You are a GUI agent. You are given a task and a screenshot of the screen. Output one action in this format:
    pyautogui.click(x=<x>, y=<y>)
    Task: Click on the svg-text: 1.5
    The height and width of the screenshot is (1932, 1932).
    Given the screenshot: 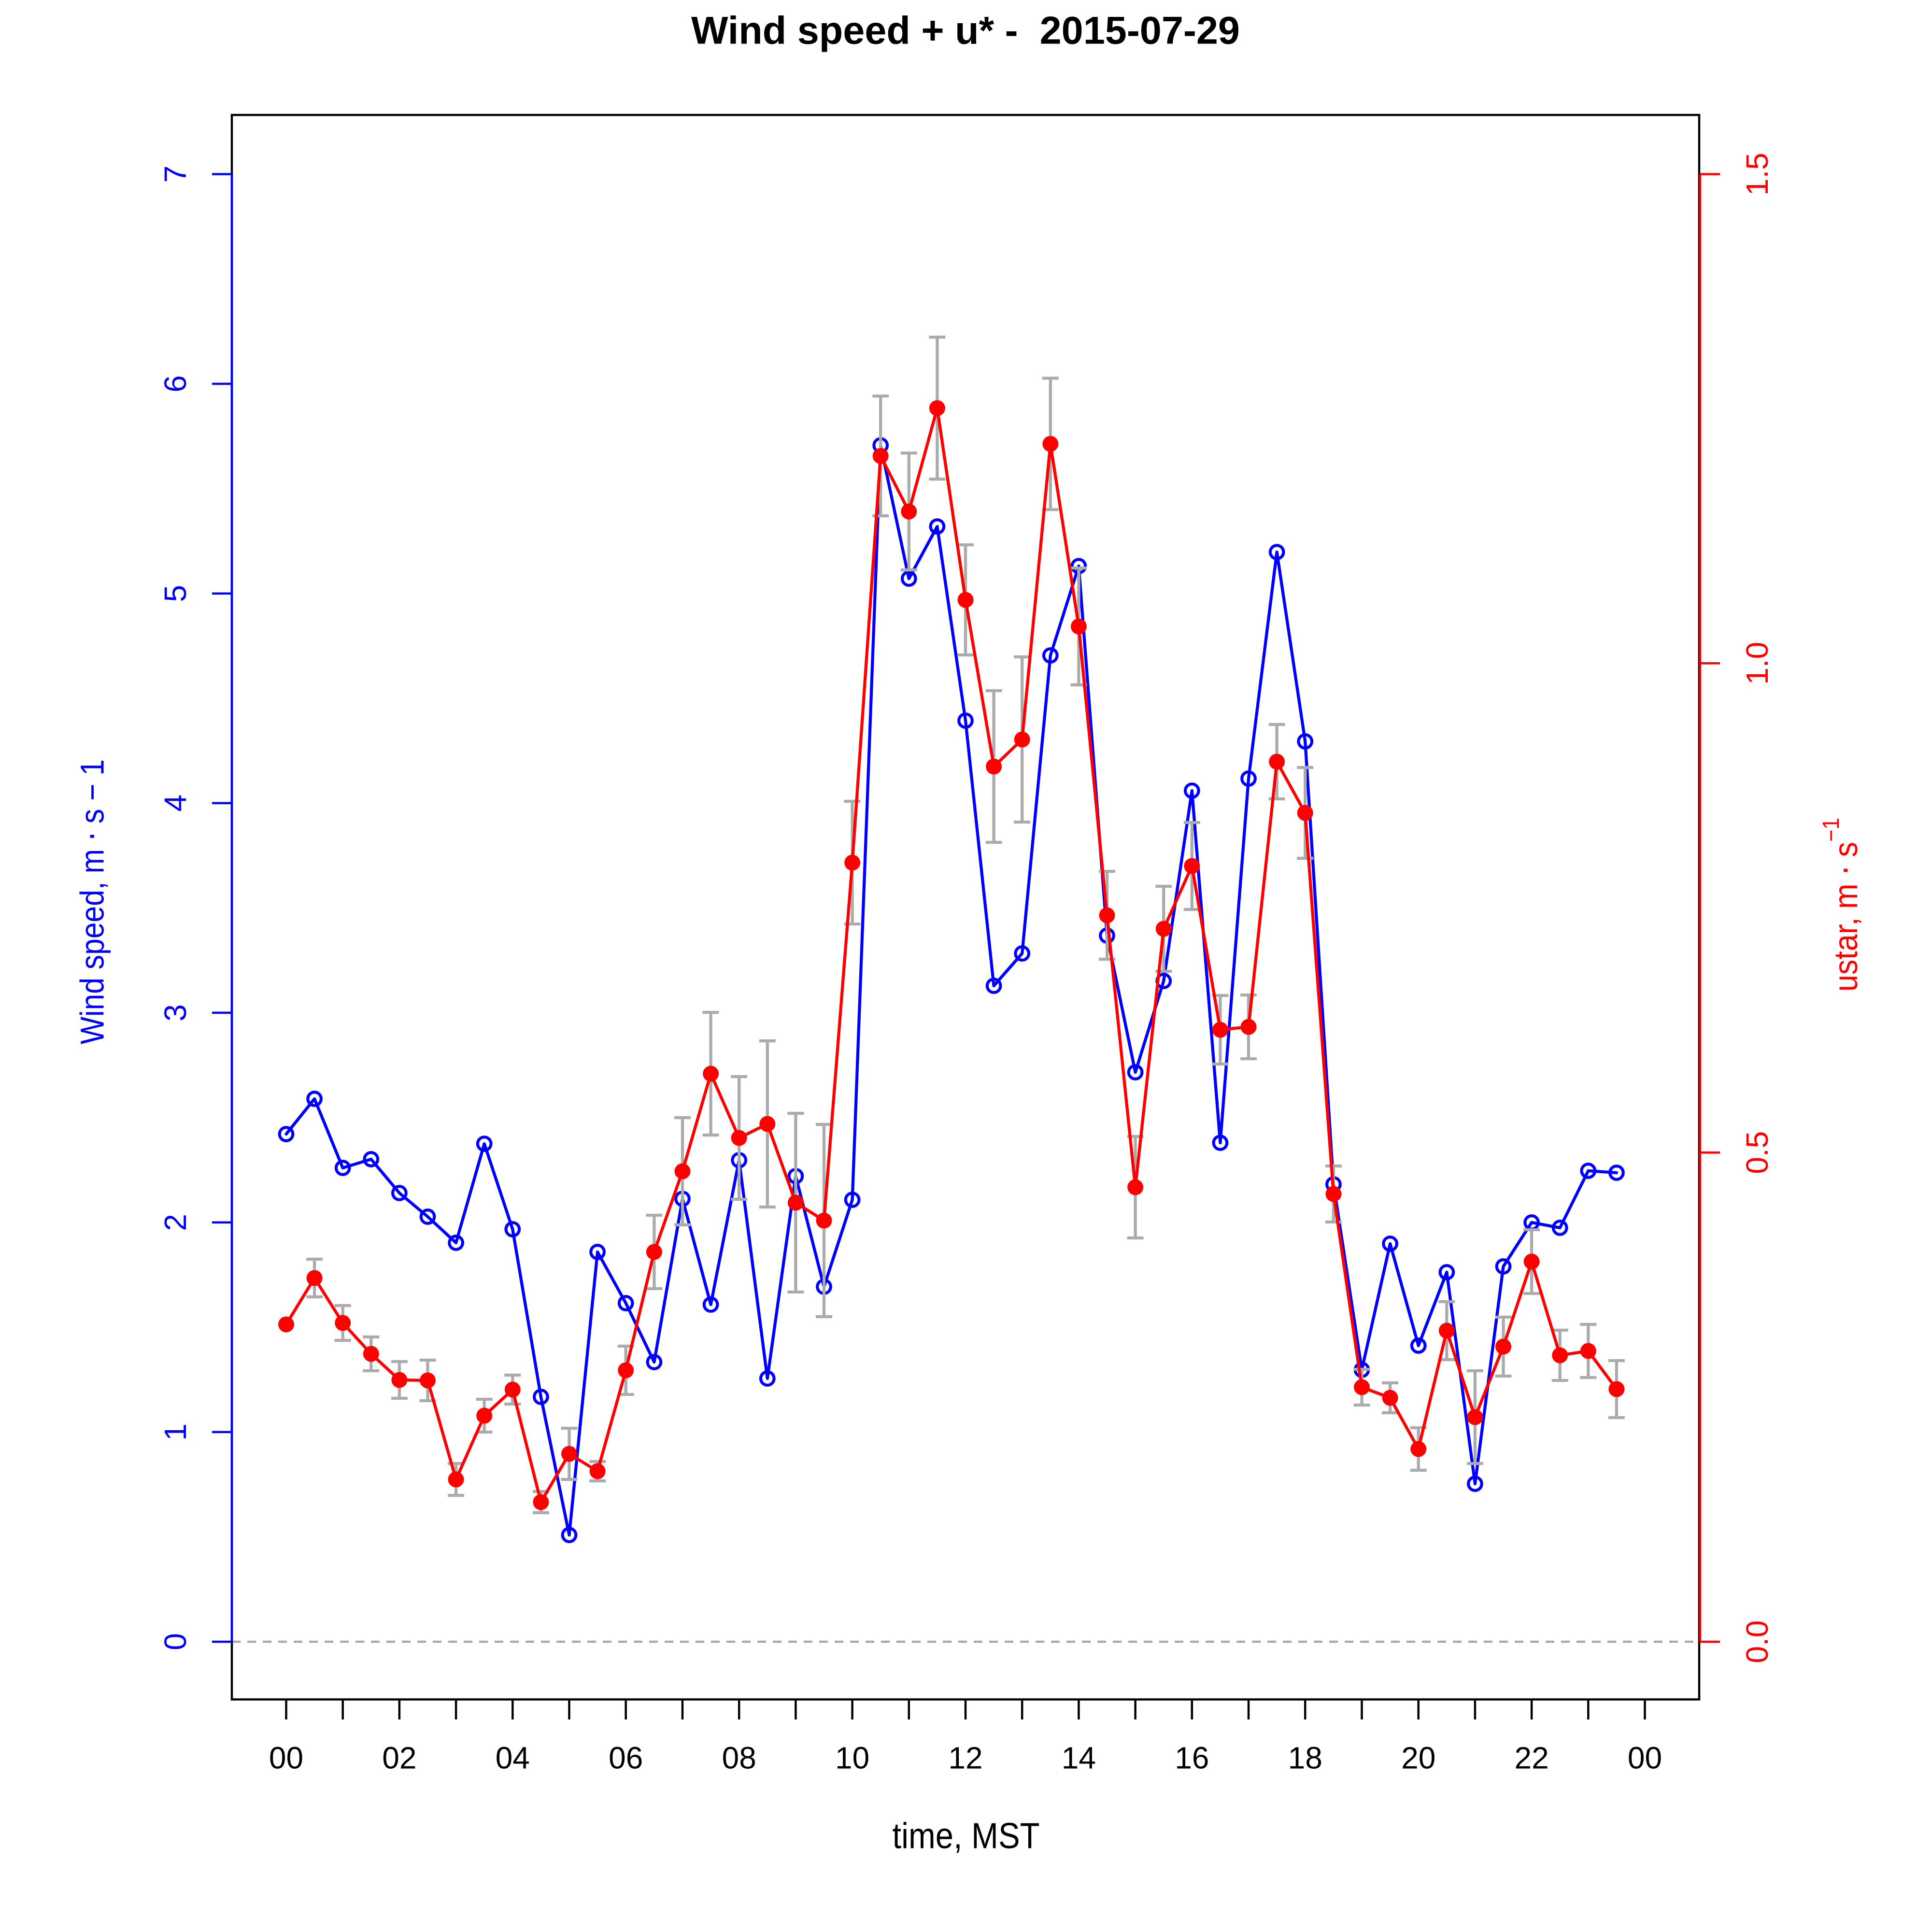 What is the action you would take?
    pyautogui.click(x=1757, y=174)
    